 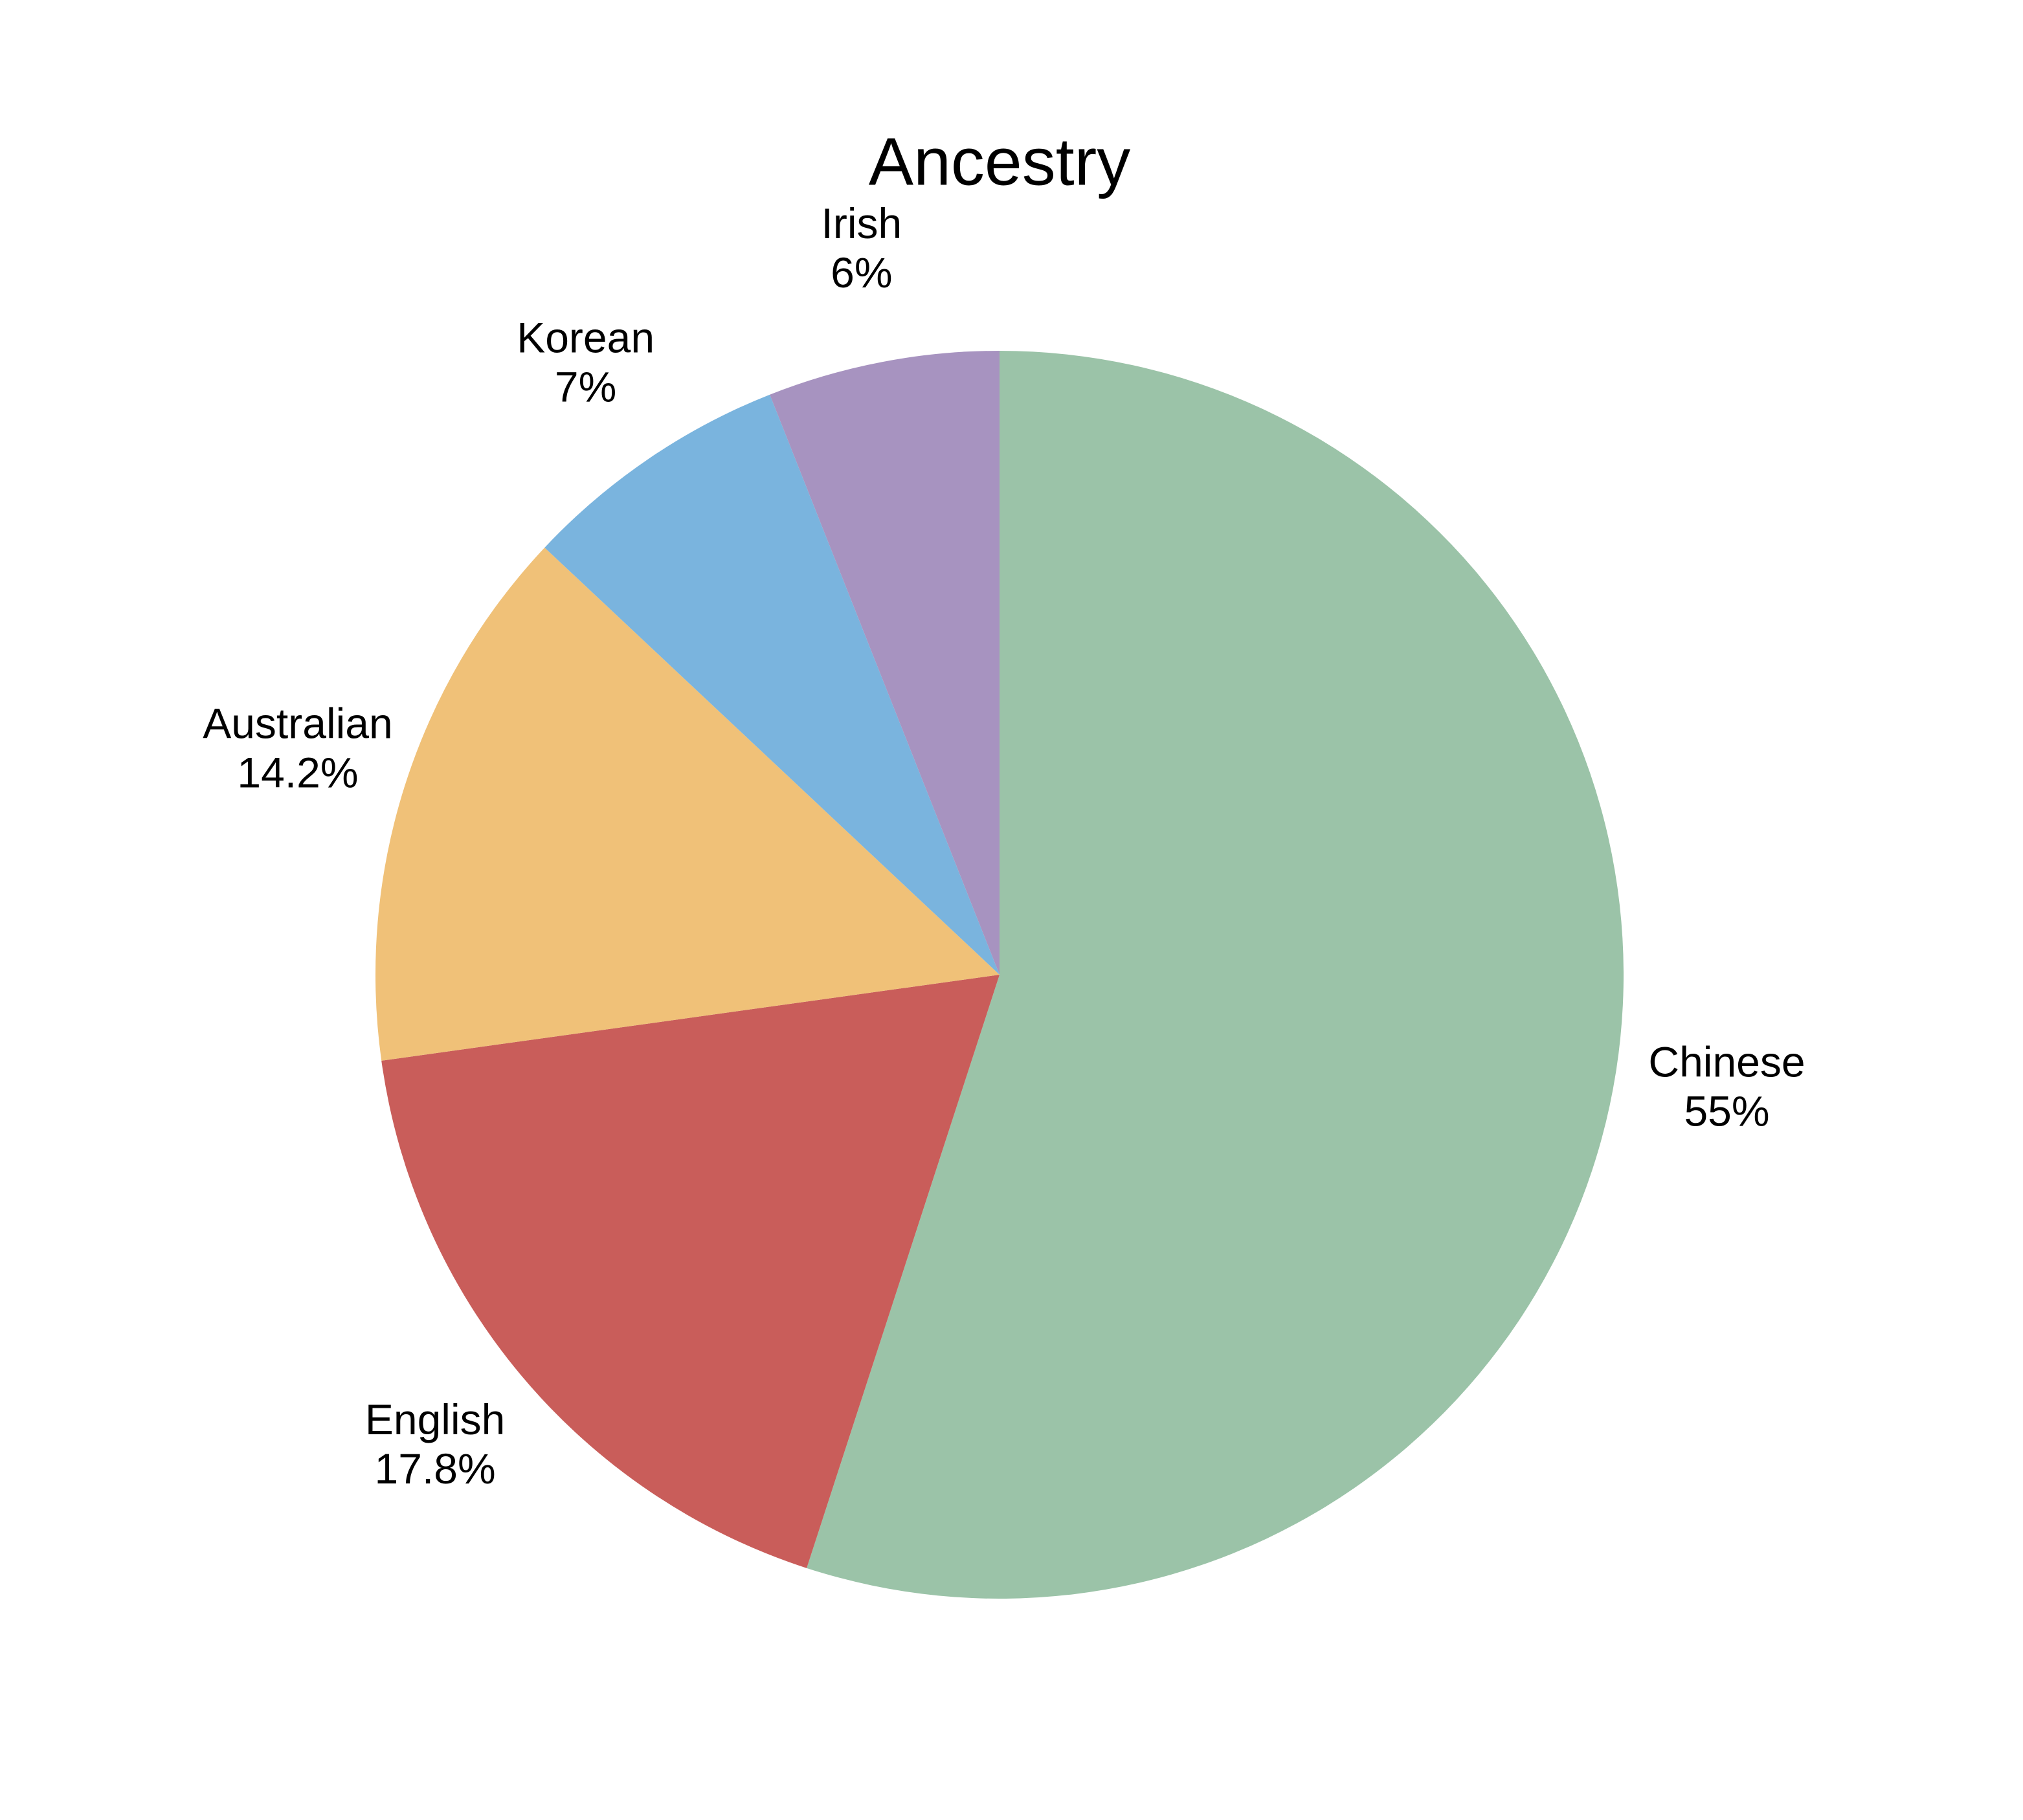 I want to click on slice-value-label: 6%, so click(x=861, y=272).